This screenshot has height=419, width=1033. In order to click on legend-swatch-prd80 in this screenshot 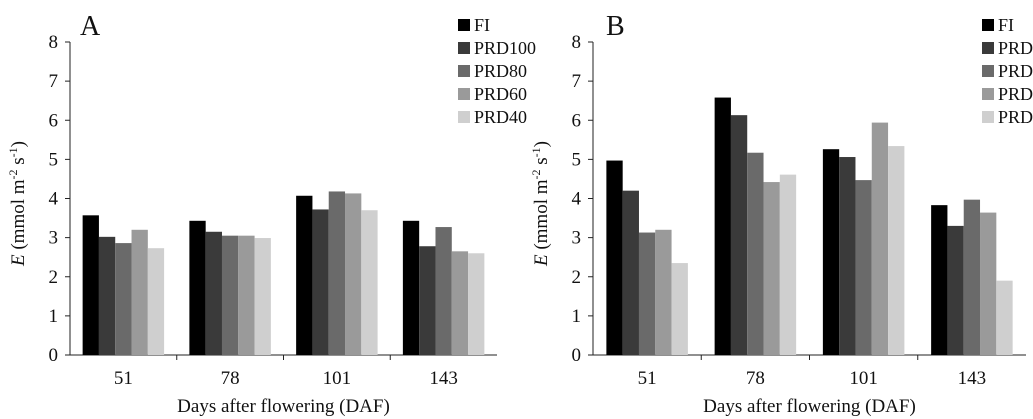, I will do `click(988, 71)`.